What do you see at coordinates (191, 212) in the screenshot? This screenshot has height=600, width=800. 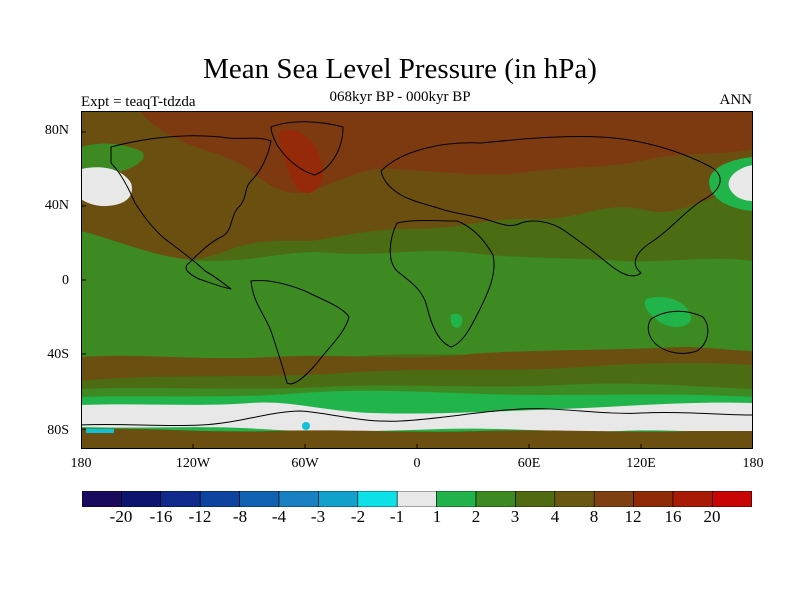 I see `coast-north-america` at bounding box center [191, 212].